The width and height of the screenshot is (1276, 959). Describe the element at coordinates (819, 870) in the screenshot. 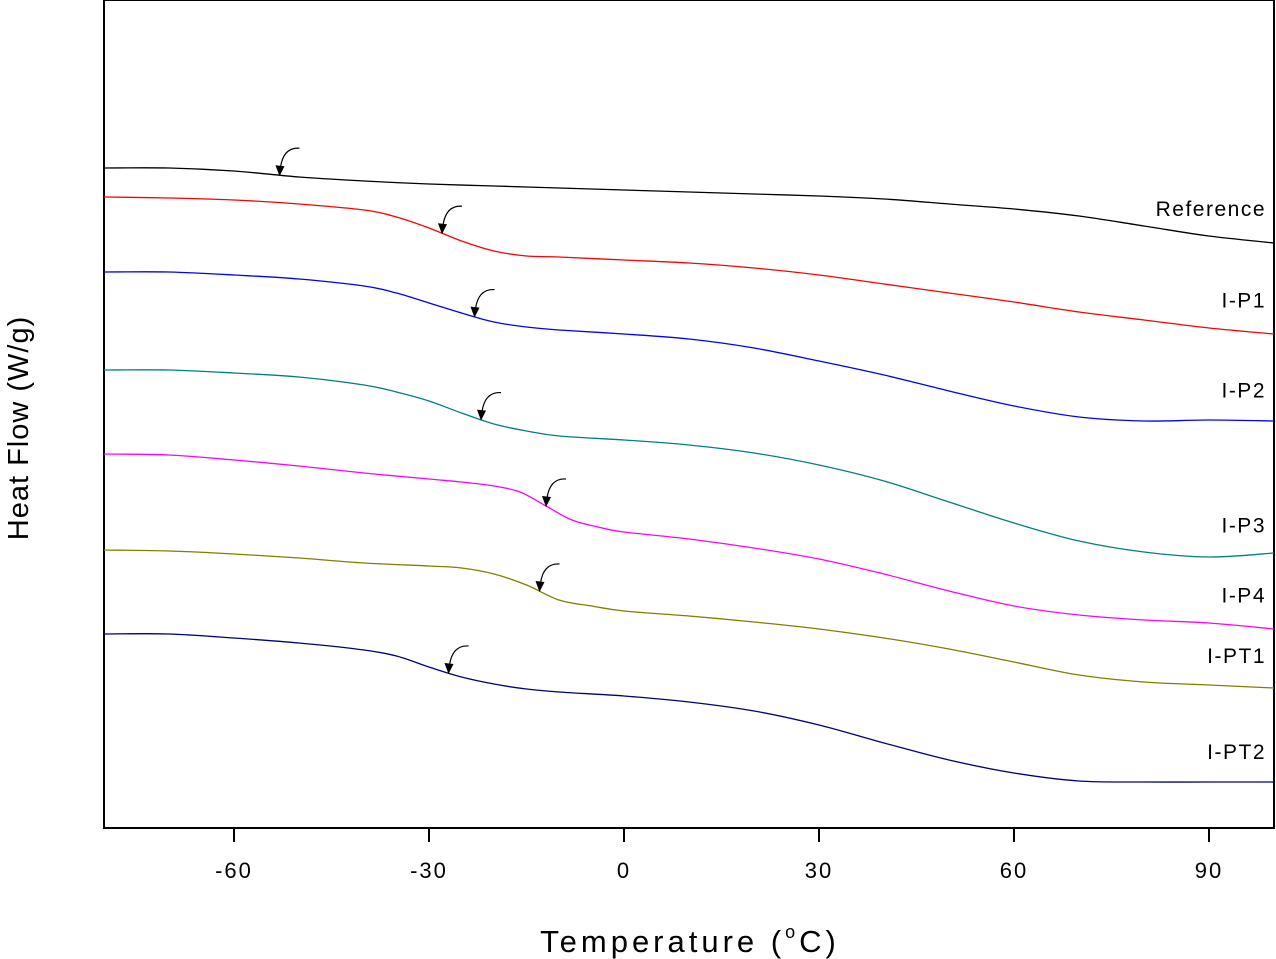

I see `x-tick-label: 30` at that location.